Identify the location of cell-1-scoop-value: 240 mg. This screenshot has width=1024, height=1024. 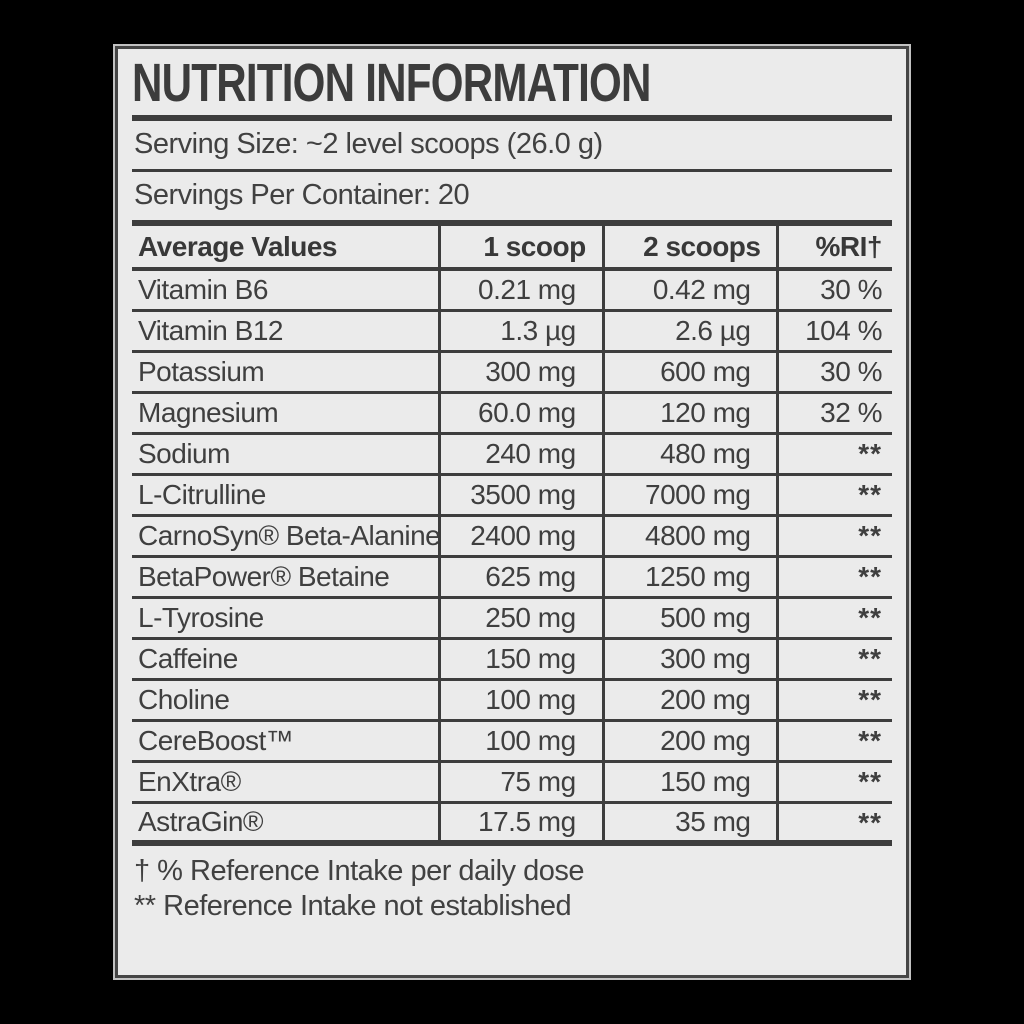
(521, 454).